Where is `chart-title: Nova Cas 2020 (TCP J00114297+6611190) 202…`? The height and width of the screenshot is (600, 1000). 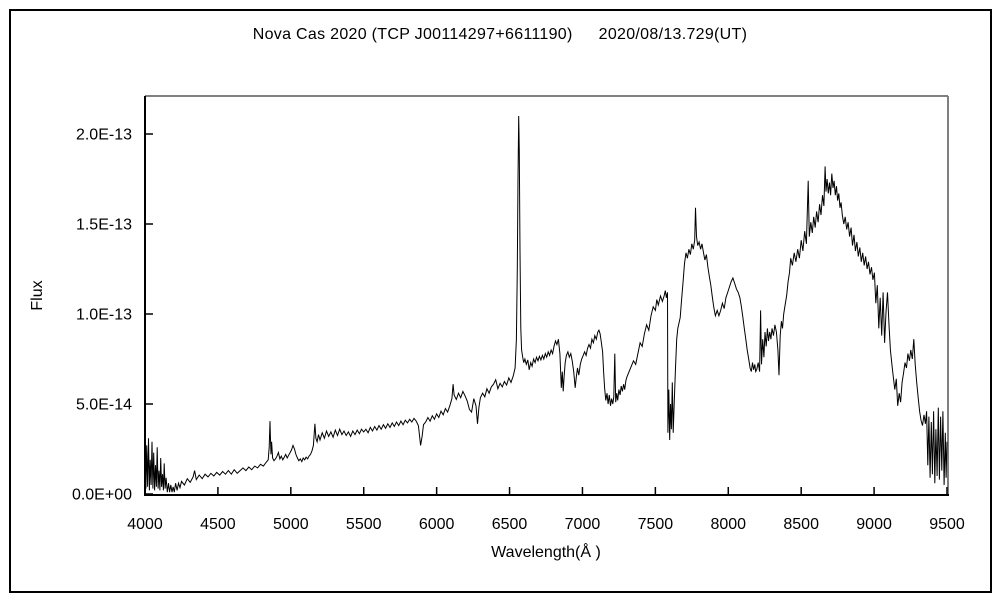 chart-title: Nova Cas 2020 (TCP J00114297+6611190) 202… is located at coordinates (500, 35).